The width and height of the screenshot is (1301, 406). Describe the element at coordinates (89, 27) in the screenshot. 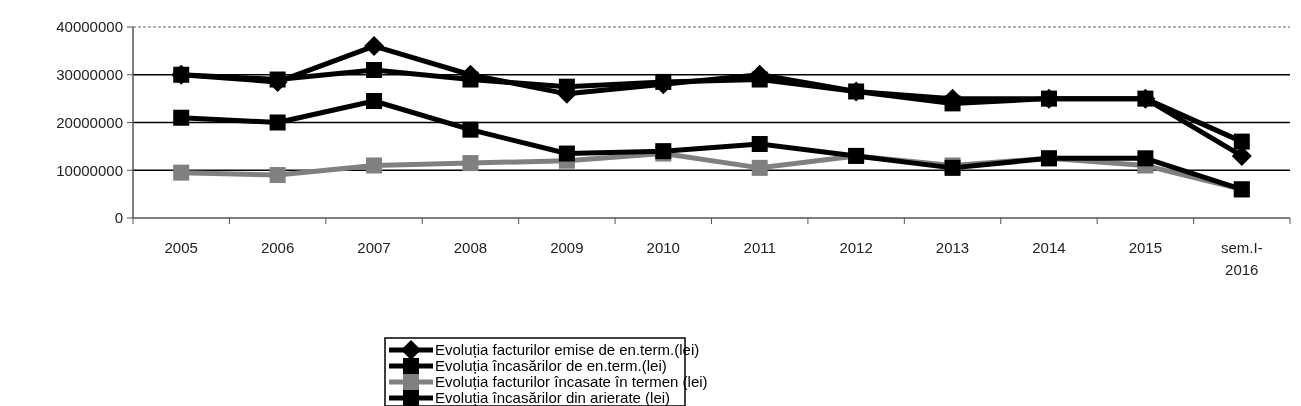

I see `y-tick-label: 40000000` at that location.